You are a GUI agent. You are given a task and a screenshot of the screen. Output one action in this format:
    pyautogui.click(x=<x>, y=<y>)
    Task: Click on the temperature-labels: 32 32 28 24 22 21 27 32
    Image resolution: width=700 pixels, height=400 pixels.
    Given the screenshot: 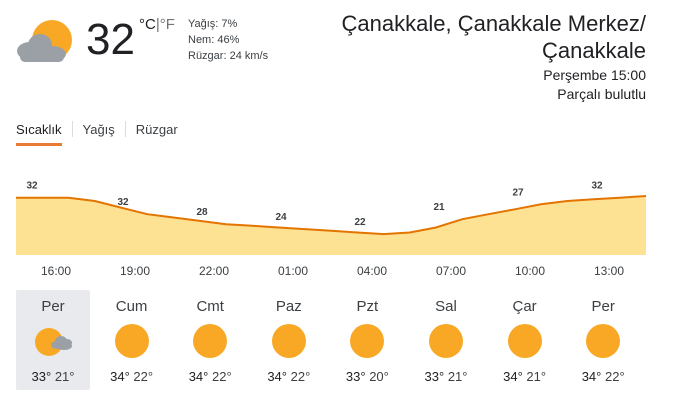 What is the action you would take?
    pyautogui.click(x=314, y=204)
    